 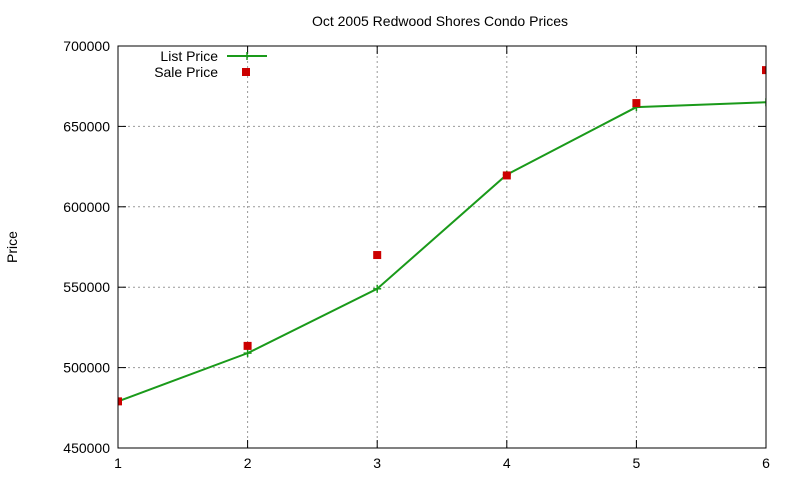 I want to click on y-tick-label: 450000, so click(x=86, y=448).